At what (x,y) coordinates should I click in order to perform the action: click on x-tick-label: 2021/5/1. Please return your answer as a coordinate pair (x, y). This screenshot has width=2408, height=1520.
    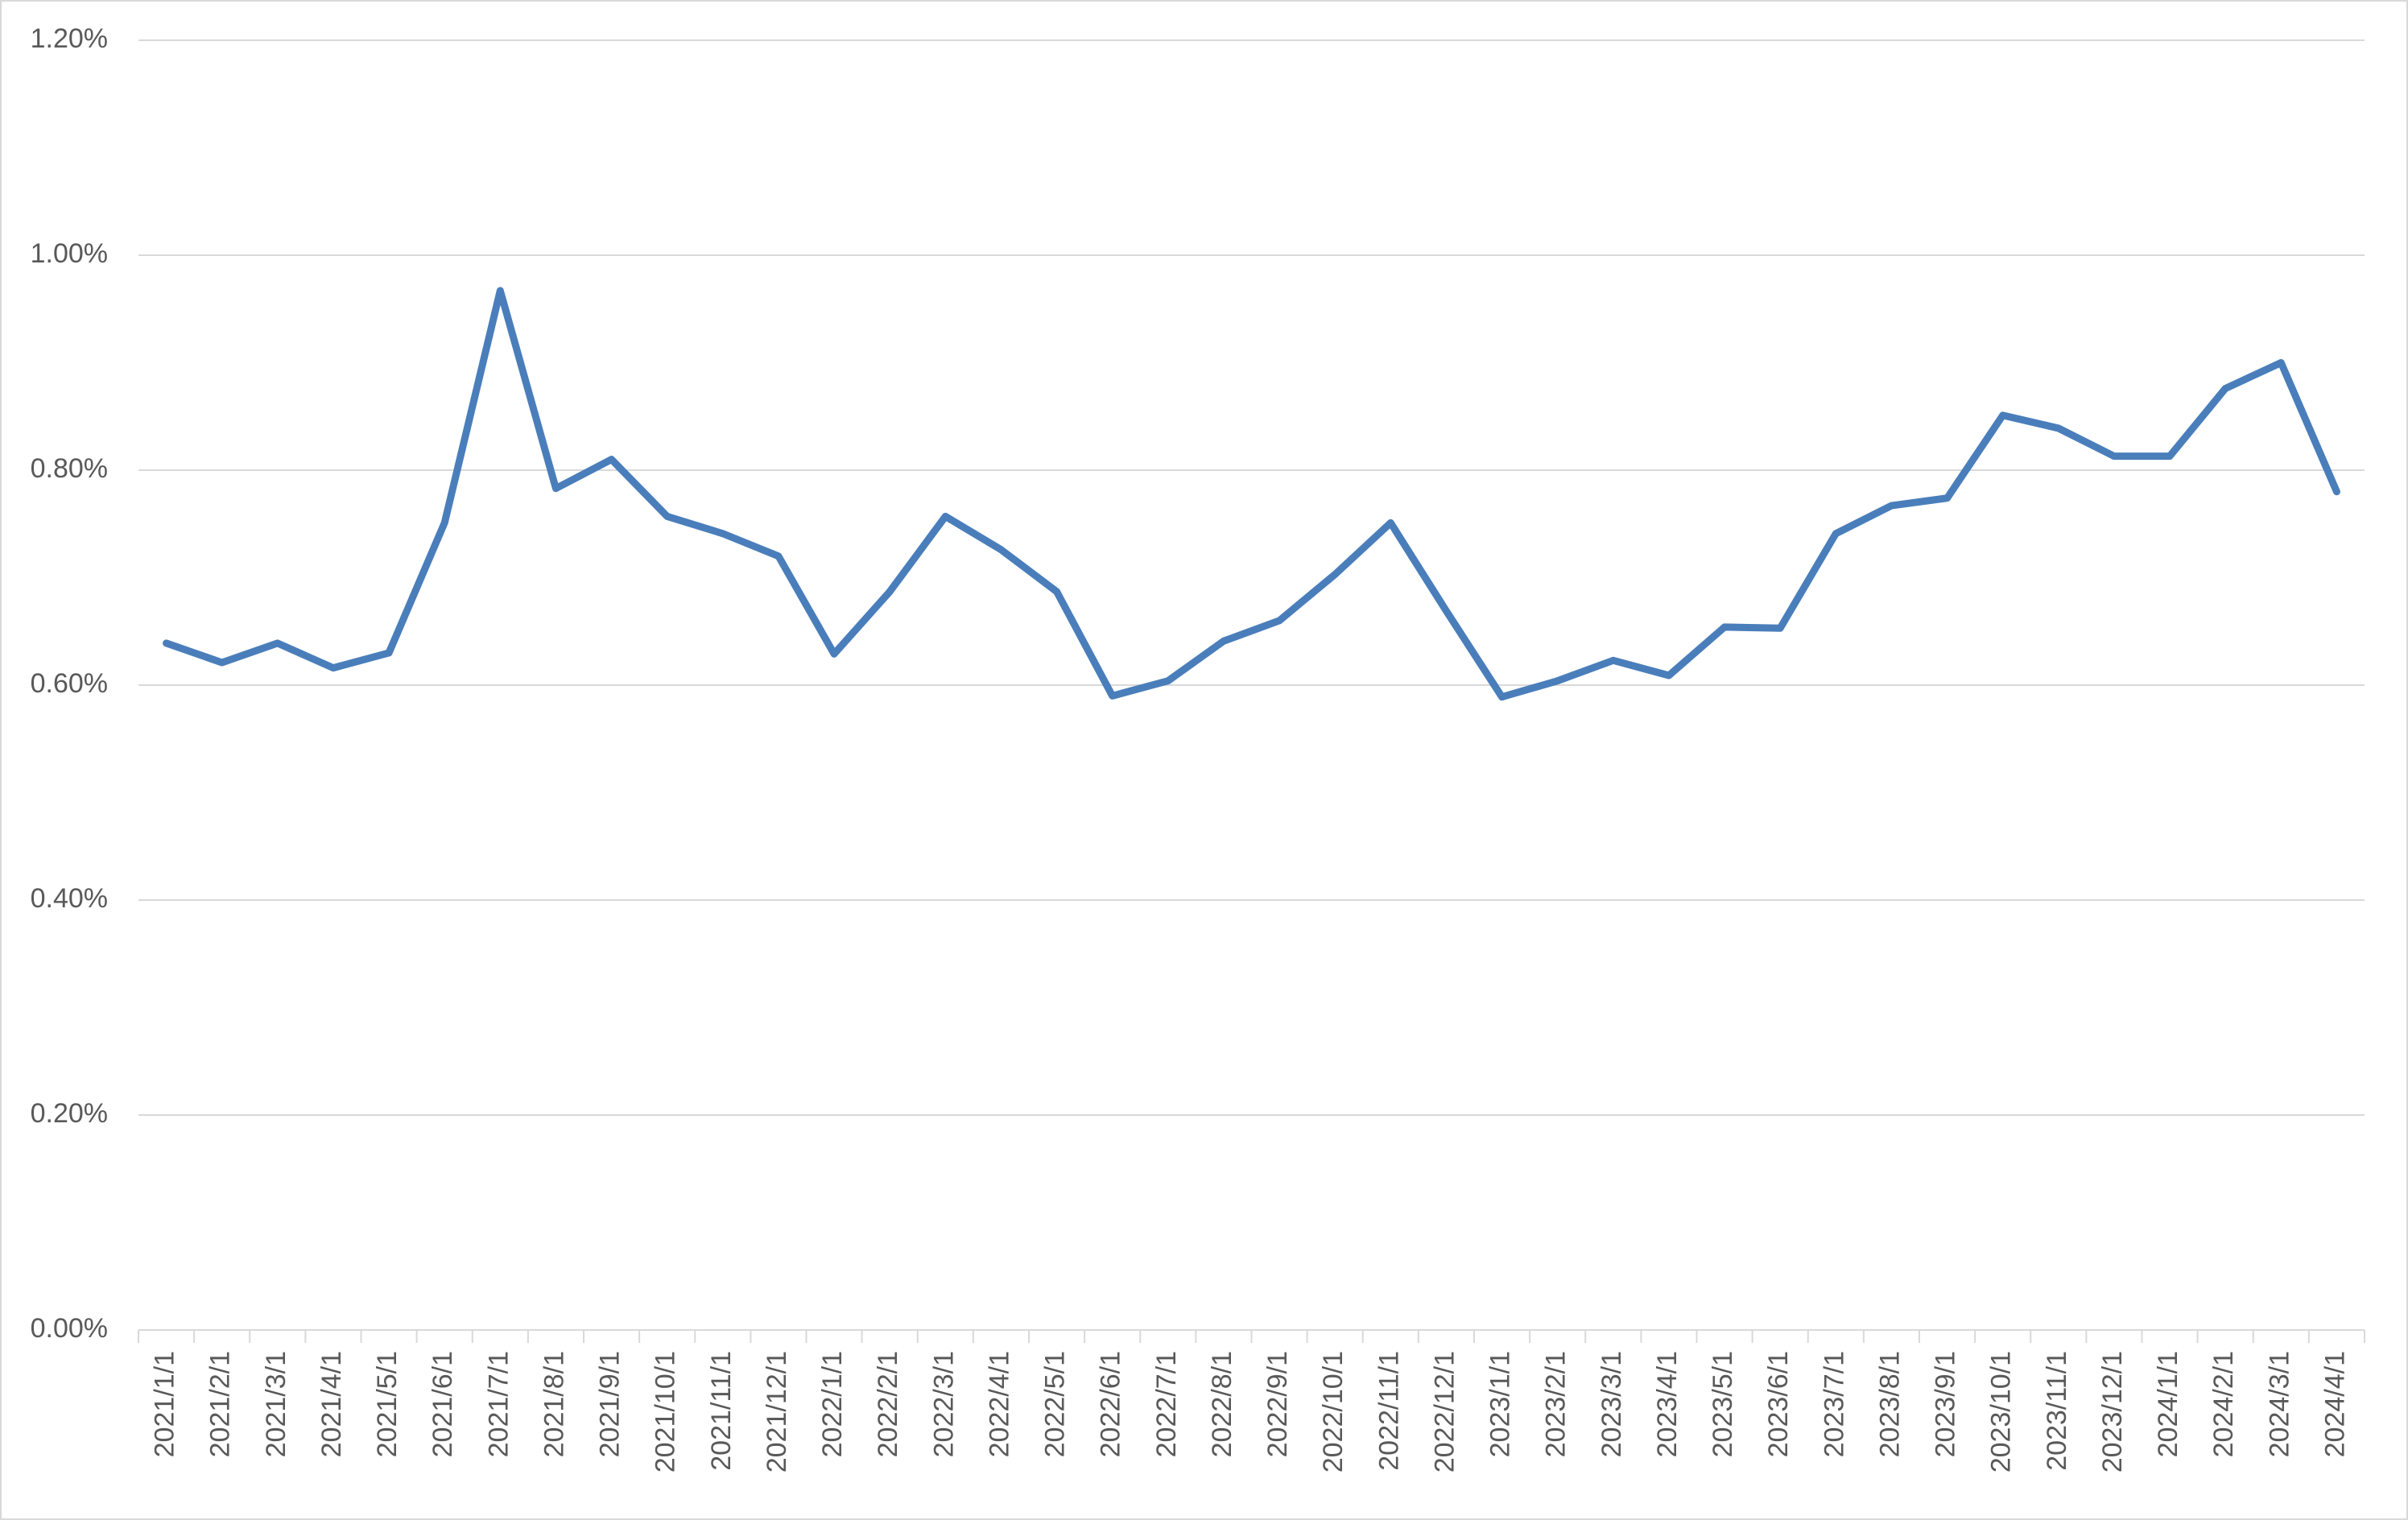
    Looking at the image, I should click on (387, 1404).